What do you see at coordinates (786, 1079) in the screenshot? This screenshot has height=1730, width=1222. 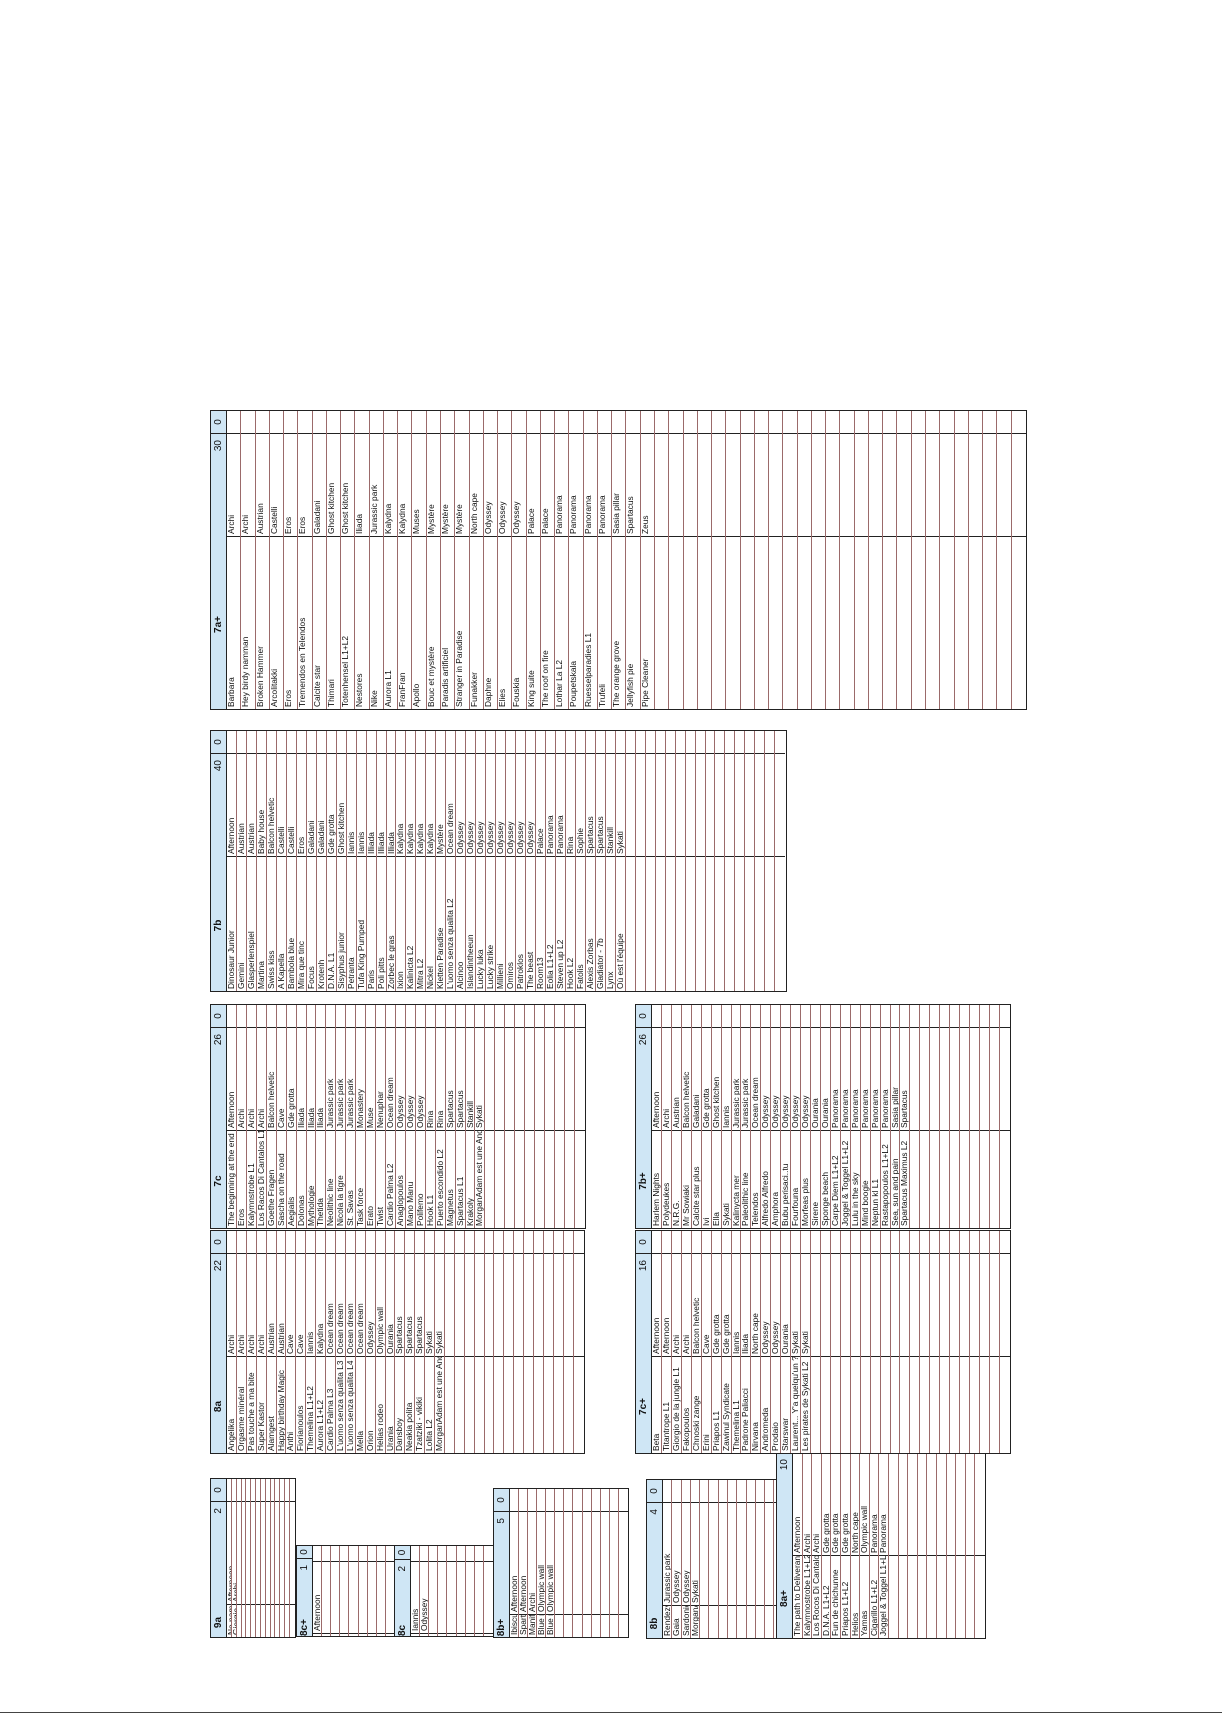 I see `route-sector: Odyssey` at bounding box center [786, 1079].